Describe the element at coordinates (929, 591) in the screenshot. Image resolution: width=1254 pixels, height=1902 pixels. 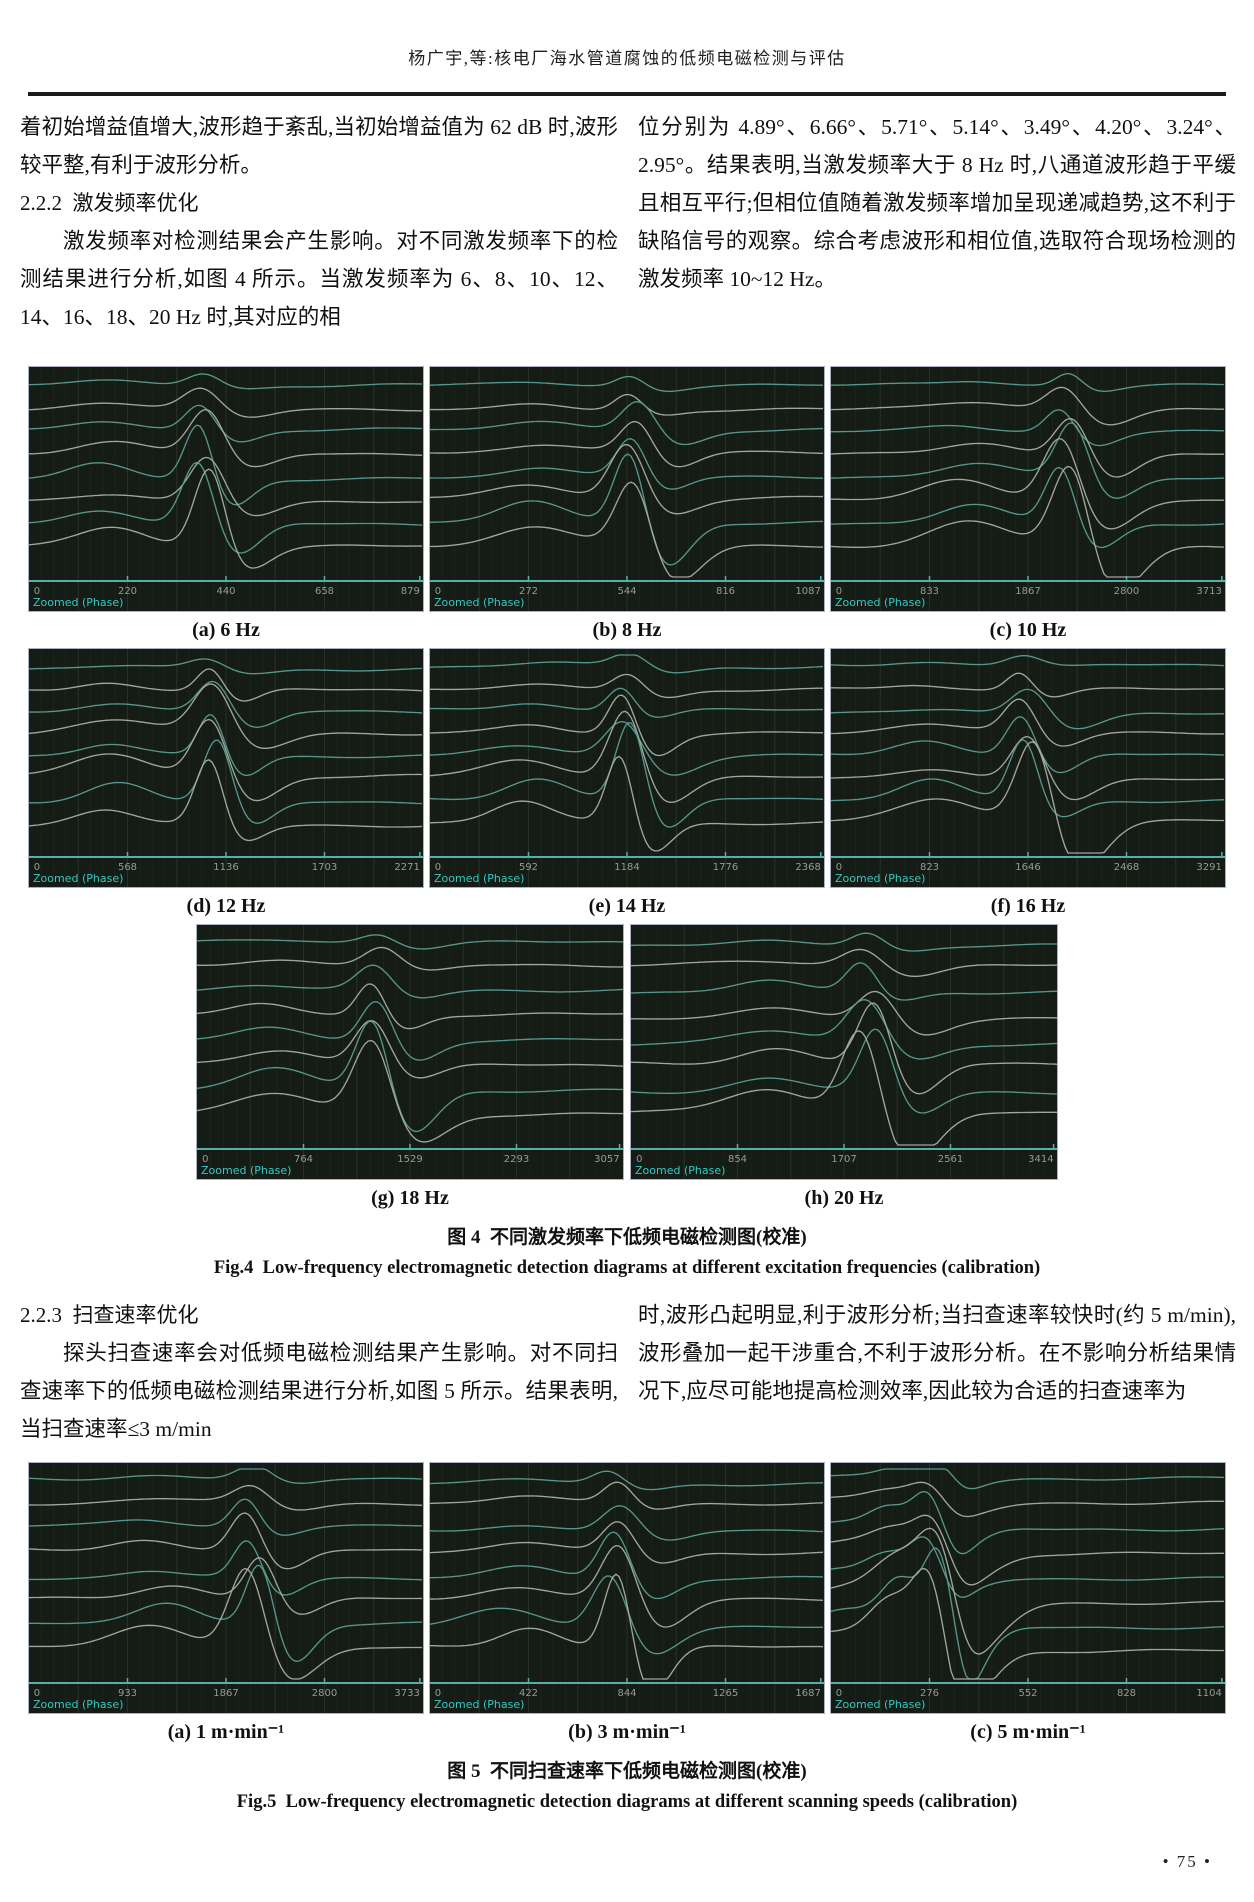
I see `axis-tick-label: 833` at that location.